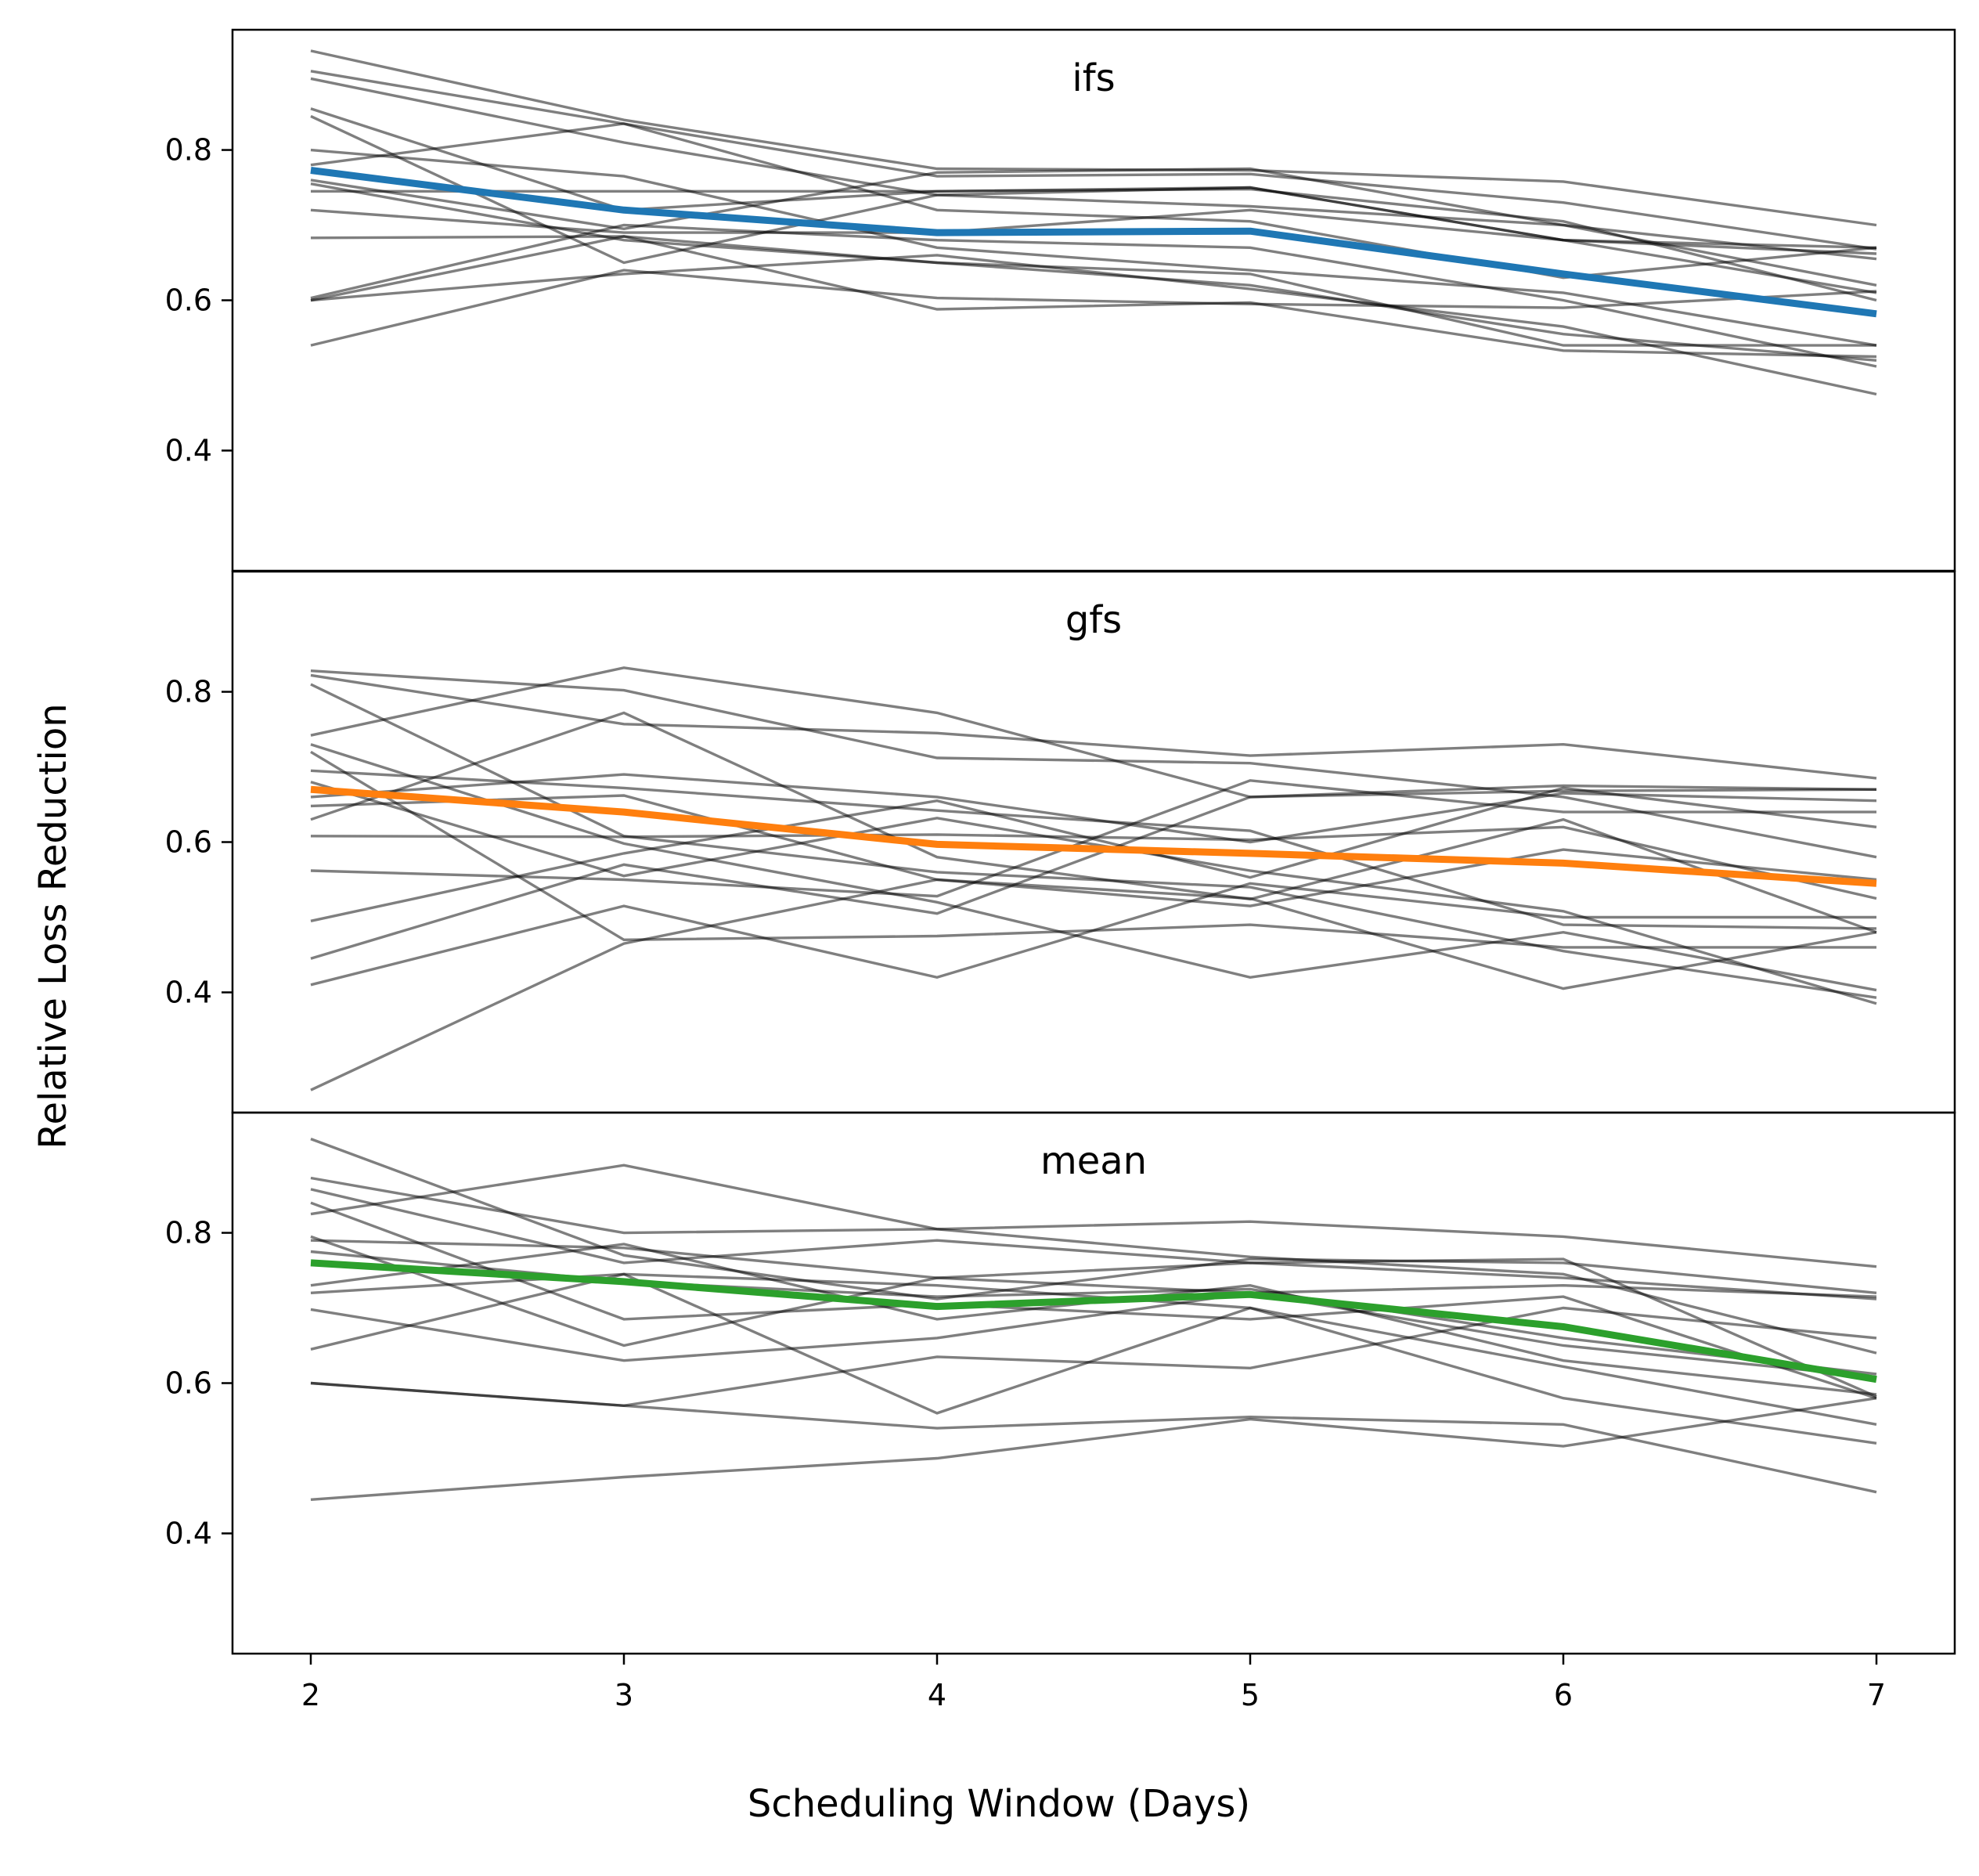  What do you see at coordinates (1093, 620) in the screenshot?
I see `panel-title: gfs` at bounding box center [1093, 620].